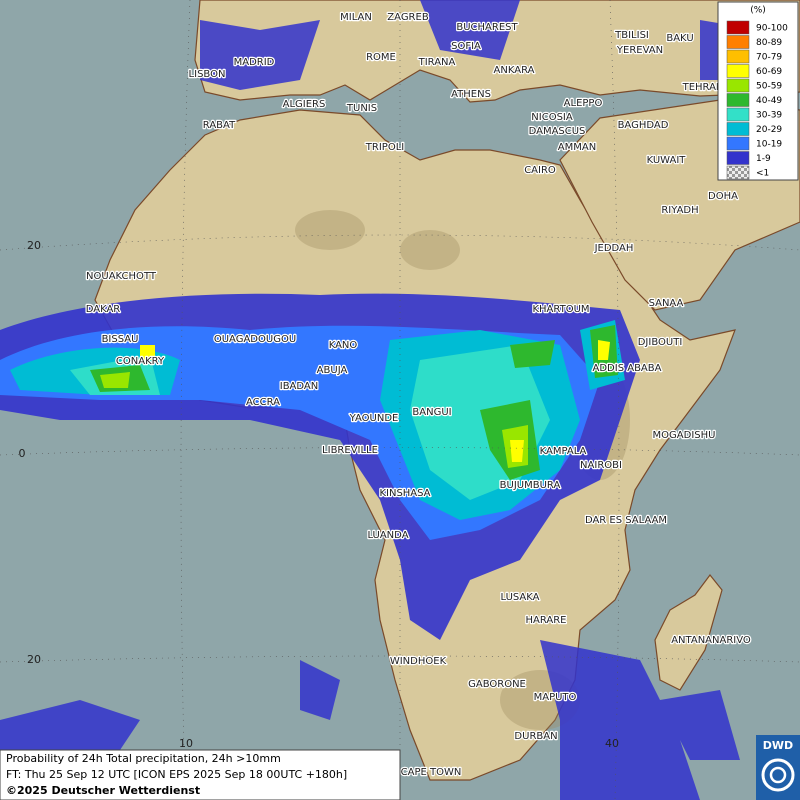 This screenshot has height=800, width=800. What do you see at coordinates (769, 87) in the screenshot?
I see `legend-label: 50-59` at bounding box center [769, 87].